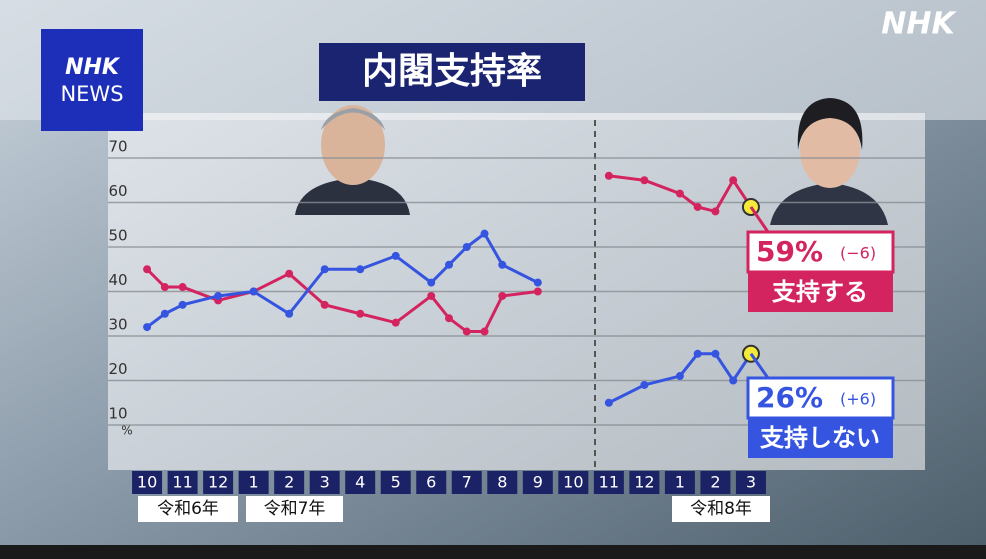 Image resolution: width=986 pixels, height=559 pixels. What do you see at coordinates (789, 397) in the screenshot?
I see `value-label: 26%` at bounding box center [789, 397].